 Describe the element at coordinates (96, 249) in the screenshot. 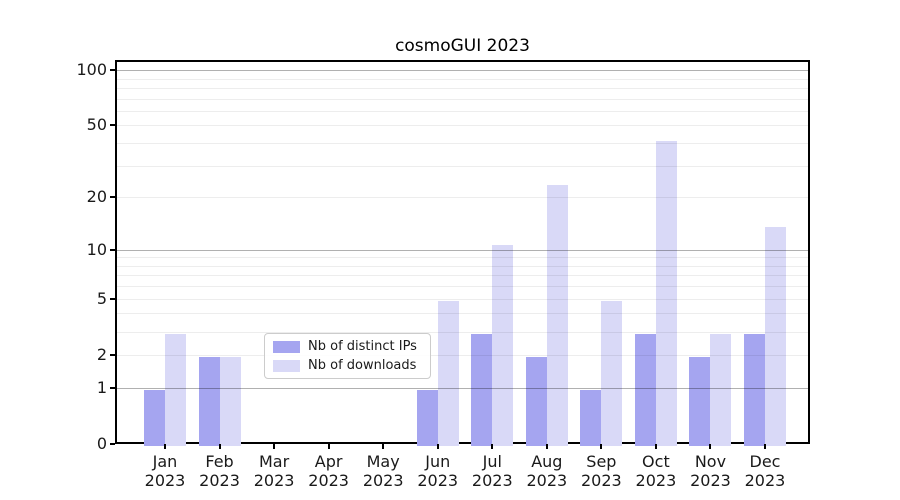

I see `y-axis-tick-label: 10` at that location.